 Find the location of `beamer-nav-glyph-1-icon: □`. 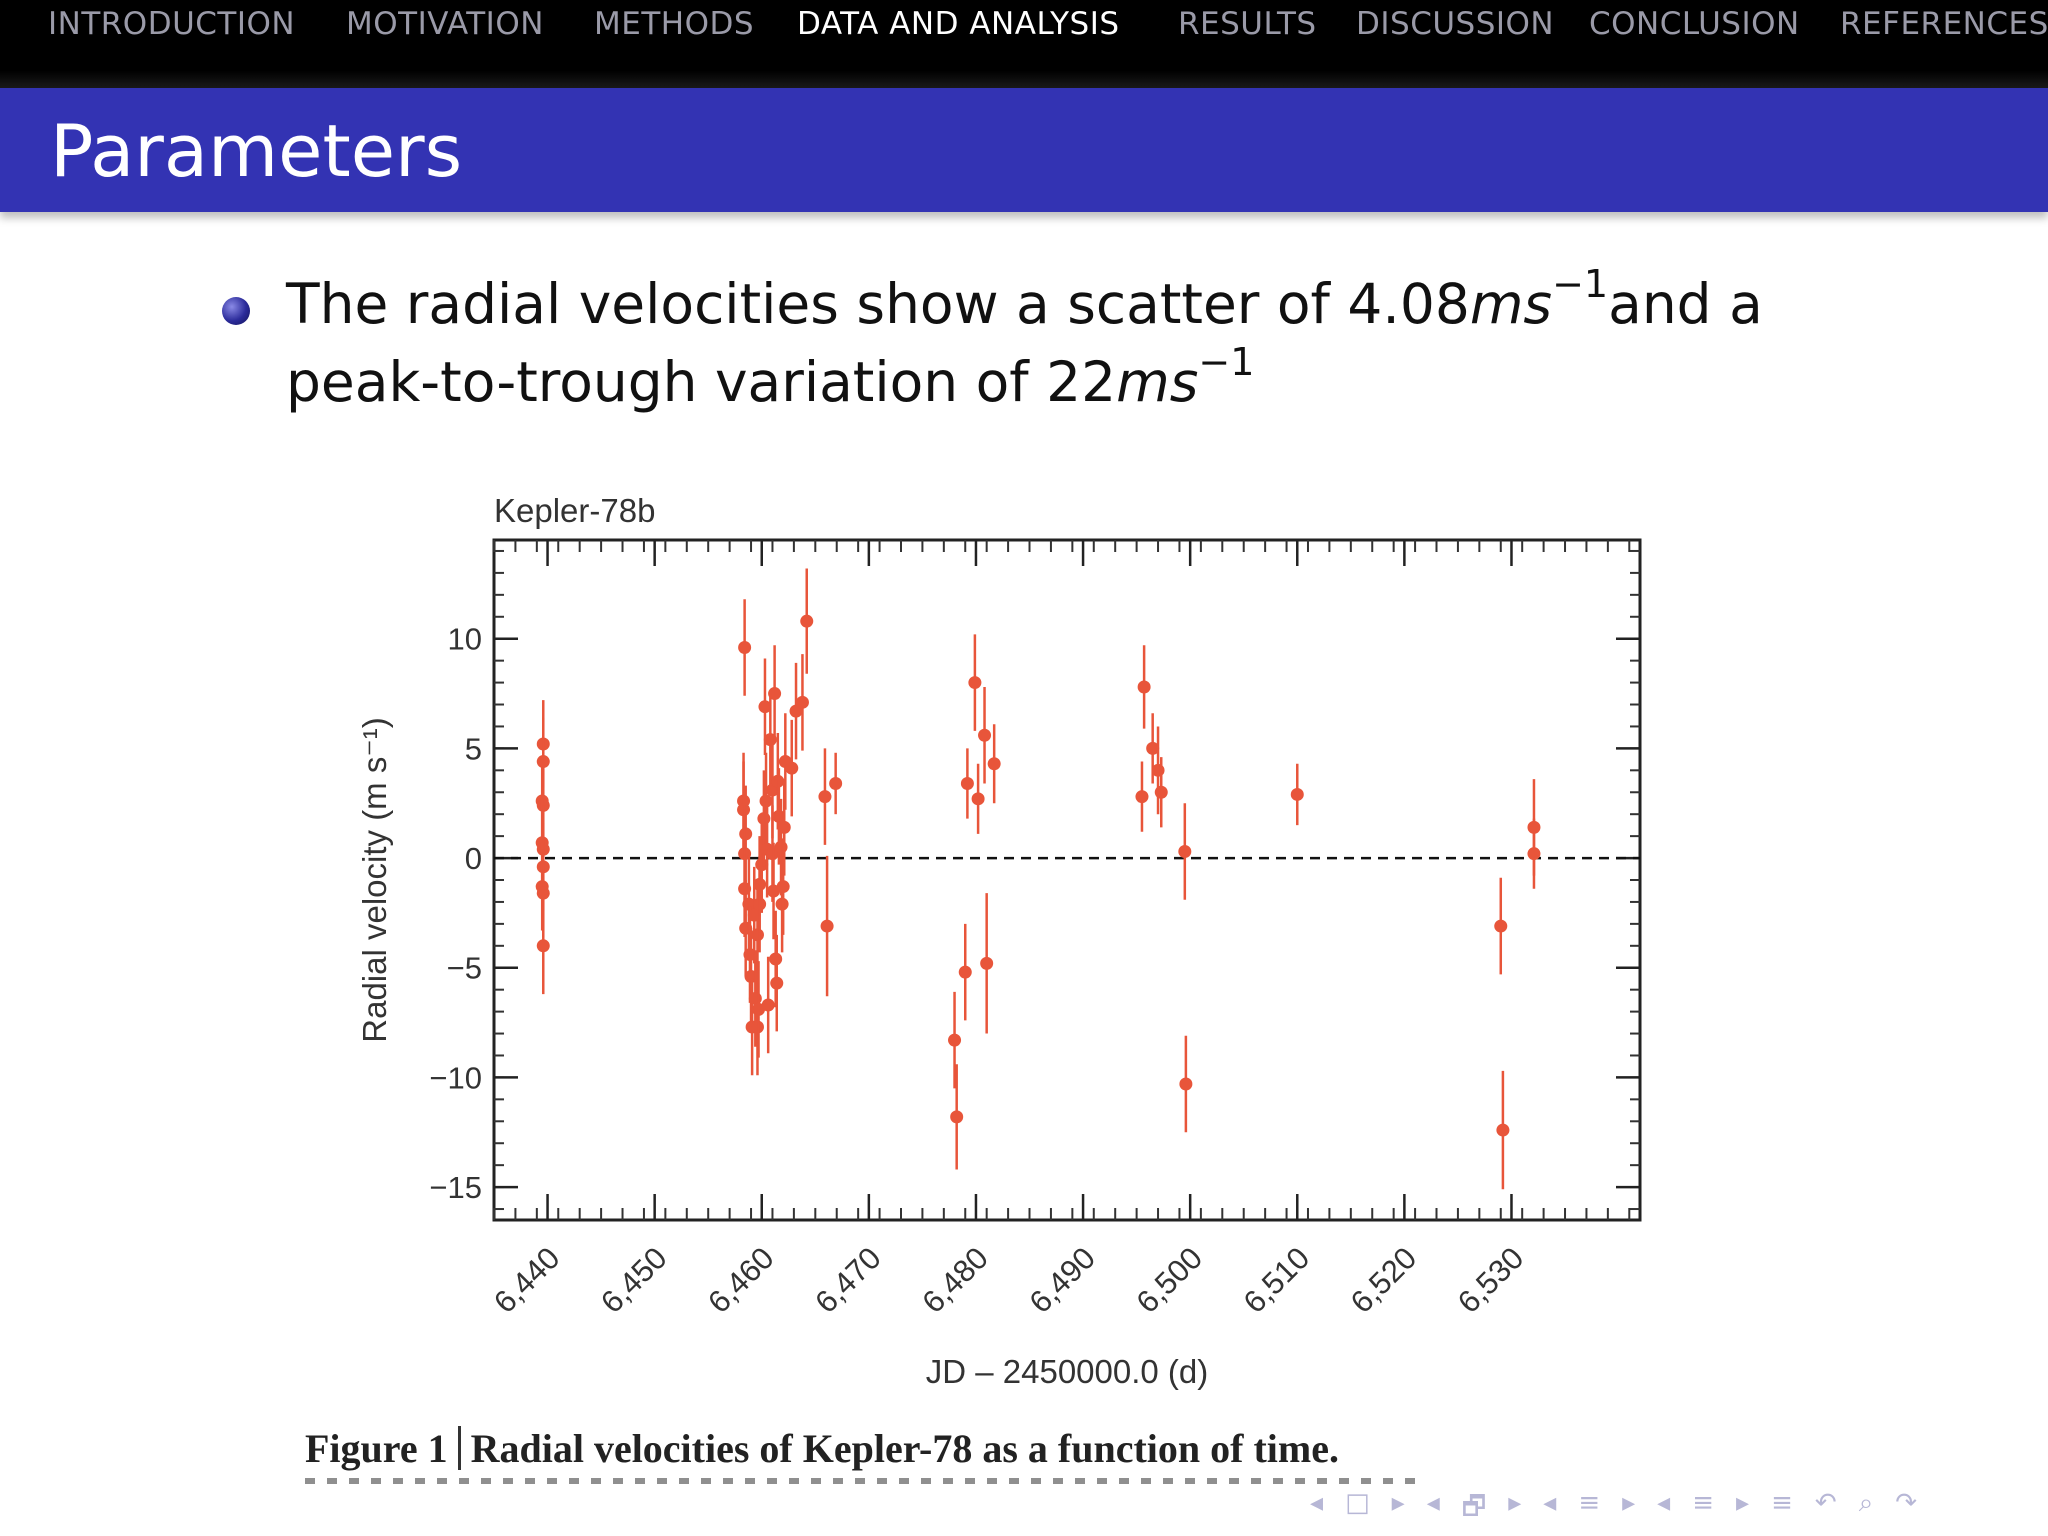

beamer-nav-glyph-1-icon: □ is located at coordinates (1357, 1503).